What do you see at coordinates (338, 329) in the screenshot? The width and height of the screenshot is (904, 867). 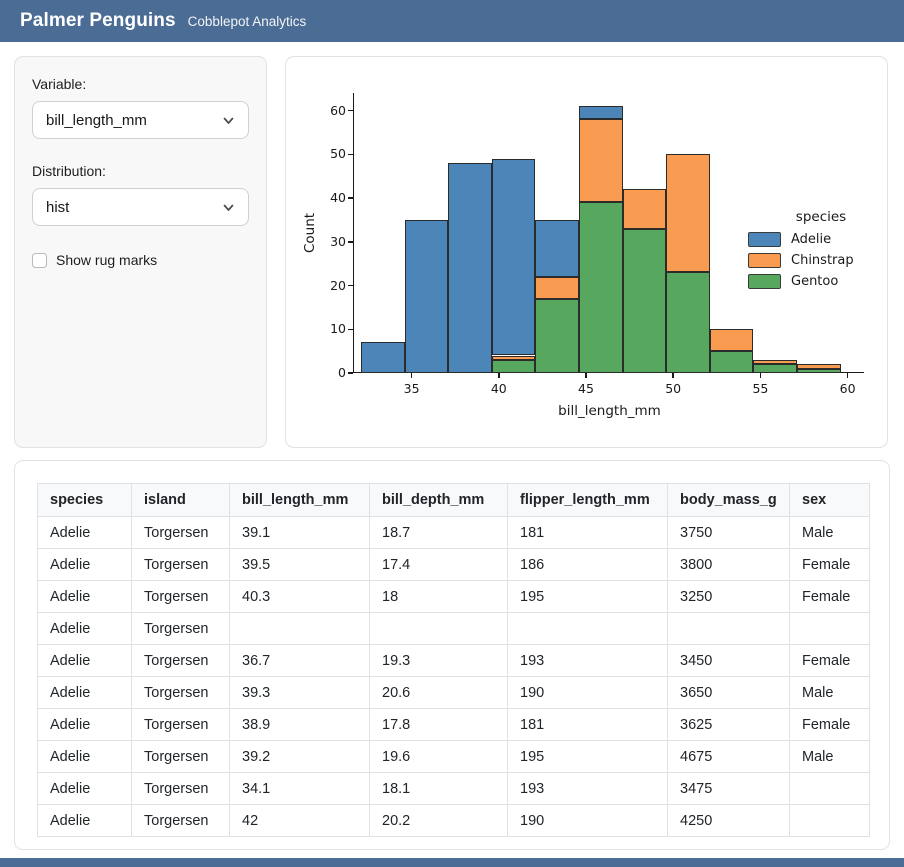 I see `y-tick-label: 10` at bounding box center [338, 329].